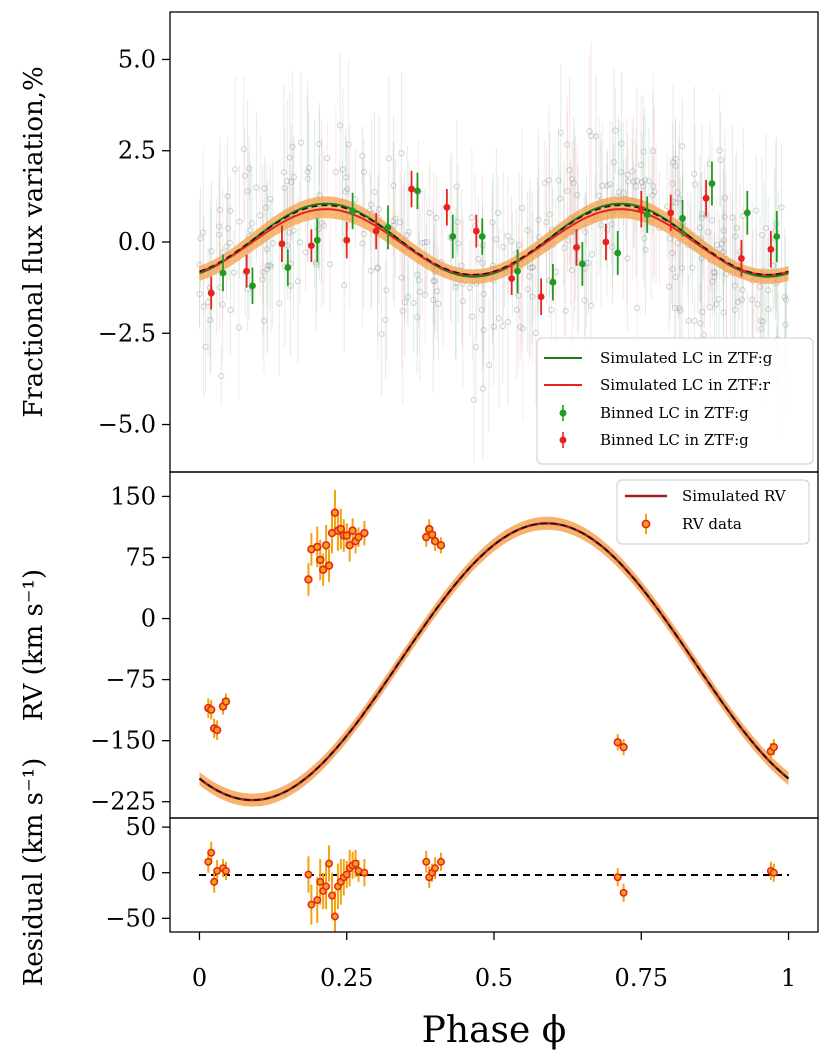 The image size is (830, 1064). I want to click on light-curve-ylabel: Fractional flux variation,%, so click(34, 241).